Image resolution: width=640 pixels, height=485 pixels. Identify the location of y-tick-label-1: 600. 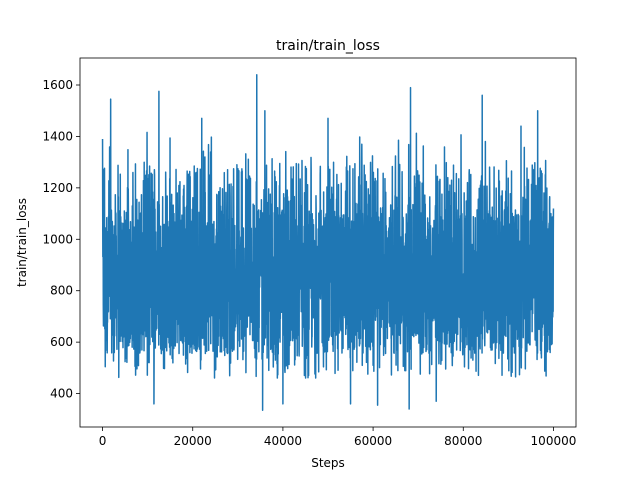
(61, 342).